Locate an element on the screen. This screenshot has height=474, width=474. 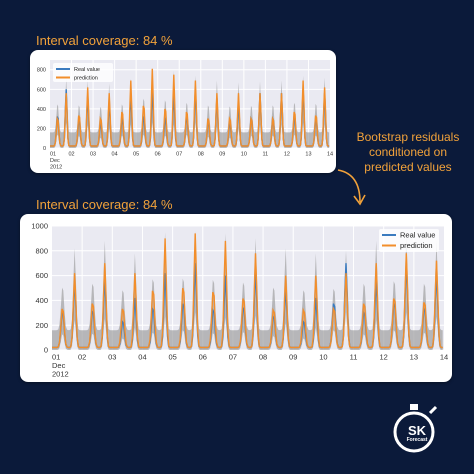
stopwatch-icon is located at coordinates (415, 428).